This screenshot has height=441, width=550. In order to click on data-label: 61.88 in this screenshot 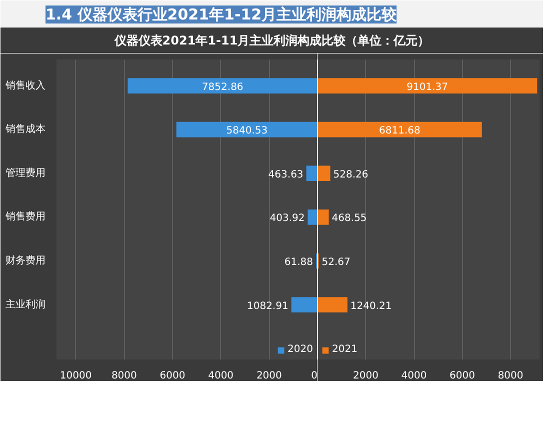, I will do `click(299, 262)`.